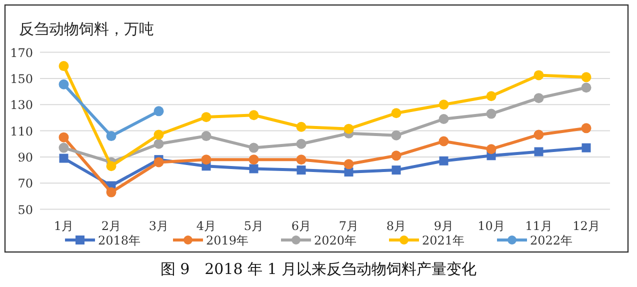 This screenshot has width=637, height=287. I want to click on y-tick-label: 110, so click(21, 131).